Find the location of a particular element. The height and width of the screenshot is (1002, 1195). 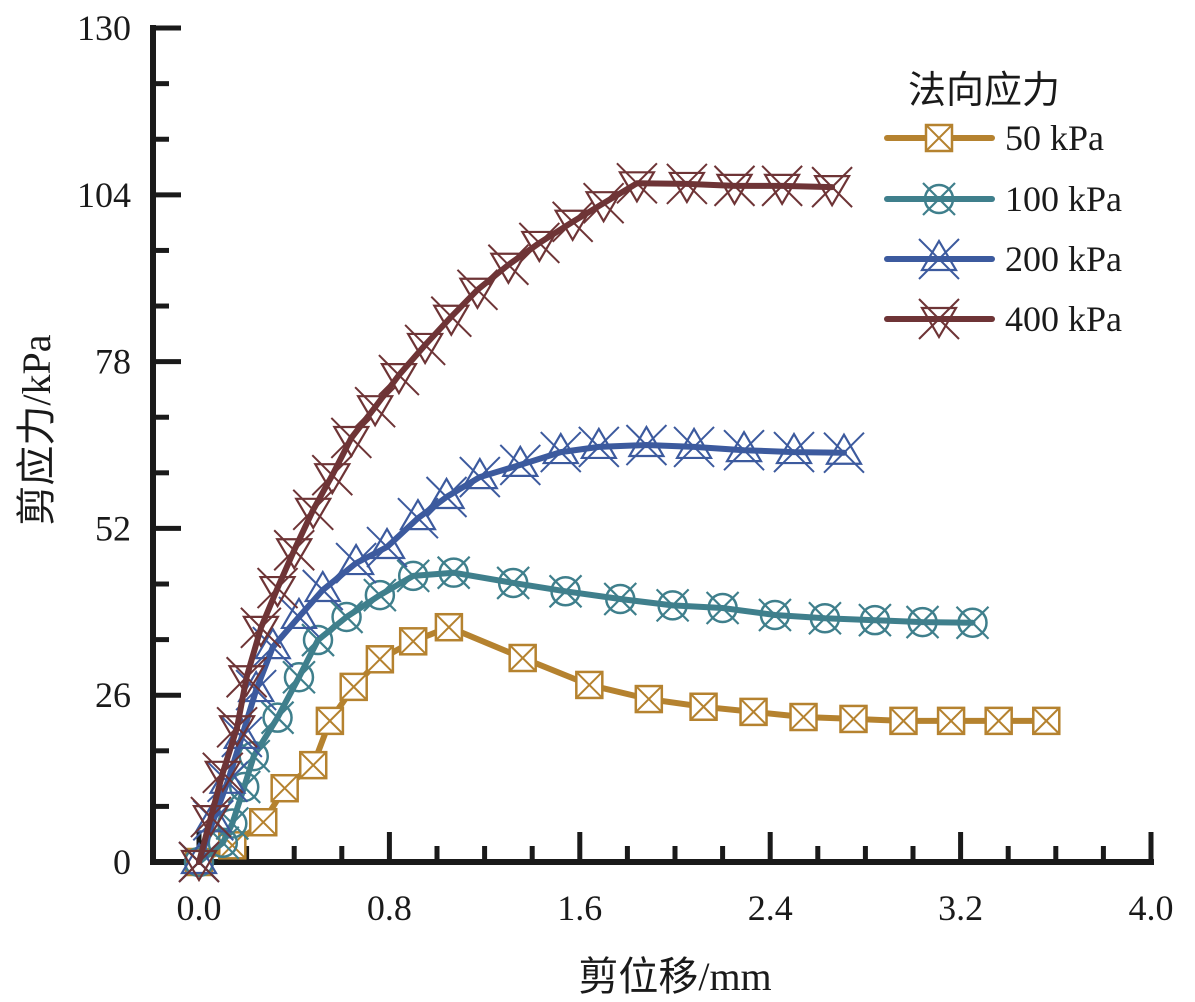

legend-item-50-kpa: 50 kPa is located at coordinates (994, 138).